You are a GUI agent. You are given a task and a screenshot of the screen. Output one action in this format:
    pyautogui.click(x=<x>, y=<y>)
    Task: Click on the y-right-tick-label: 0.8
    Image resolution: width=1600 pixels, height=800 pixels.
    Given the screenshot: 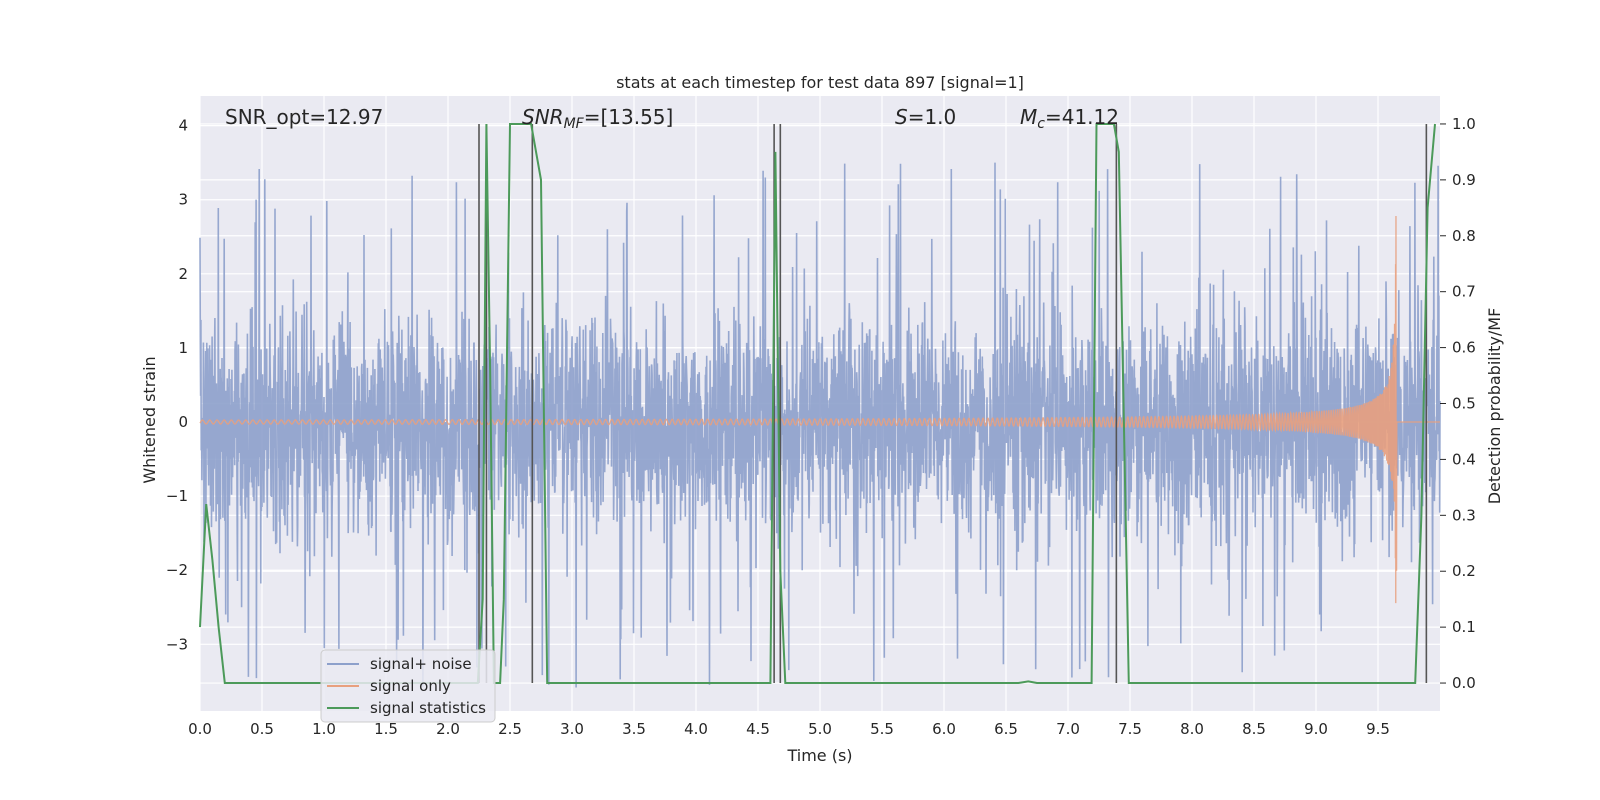 What is the action you would take?
    pyautogui.click(x=1464, y=236)
    